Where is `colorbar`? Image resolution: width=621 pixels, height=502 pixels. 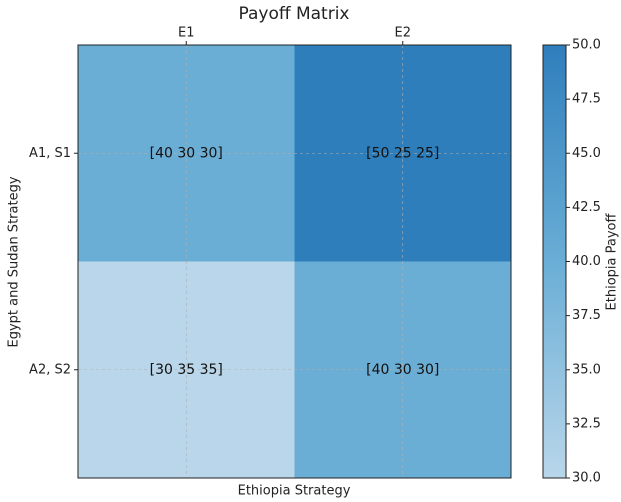
colorbar is located at coordinates (554, 261).